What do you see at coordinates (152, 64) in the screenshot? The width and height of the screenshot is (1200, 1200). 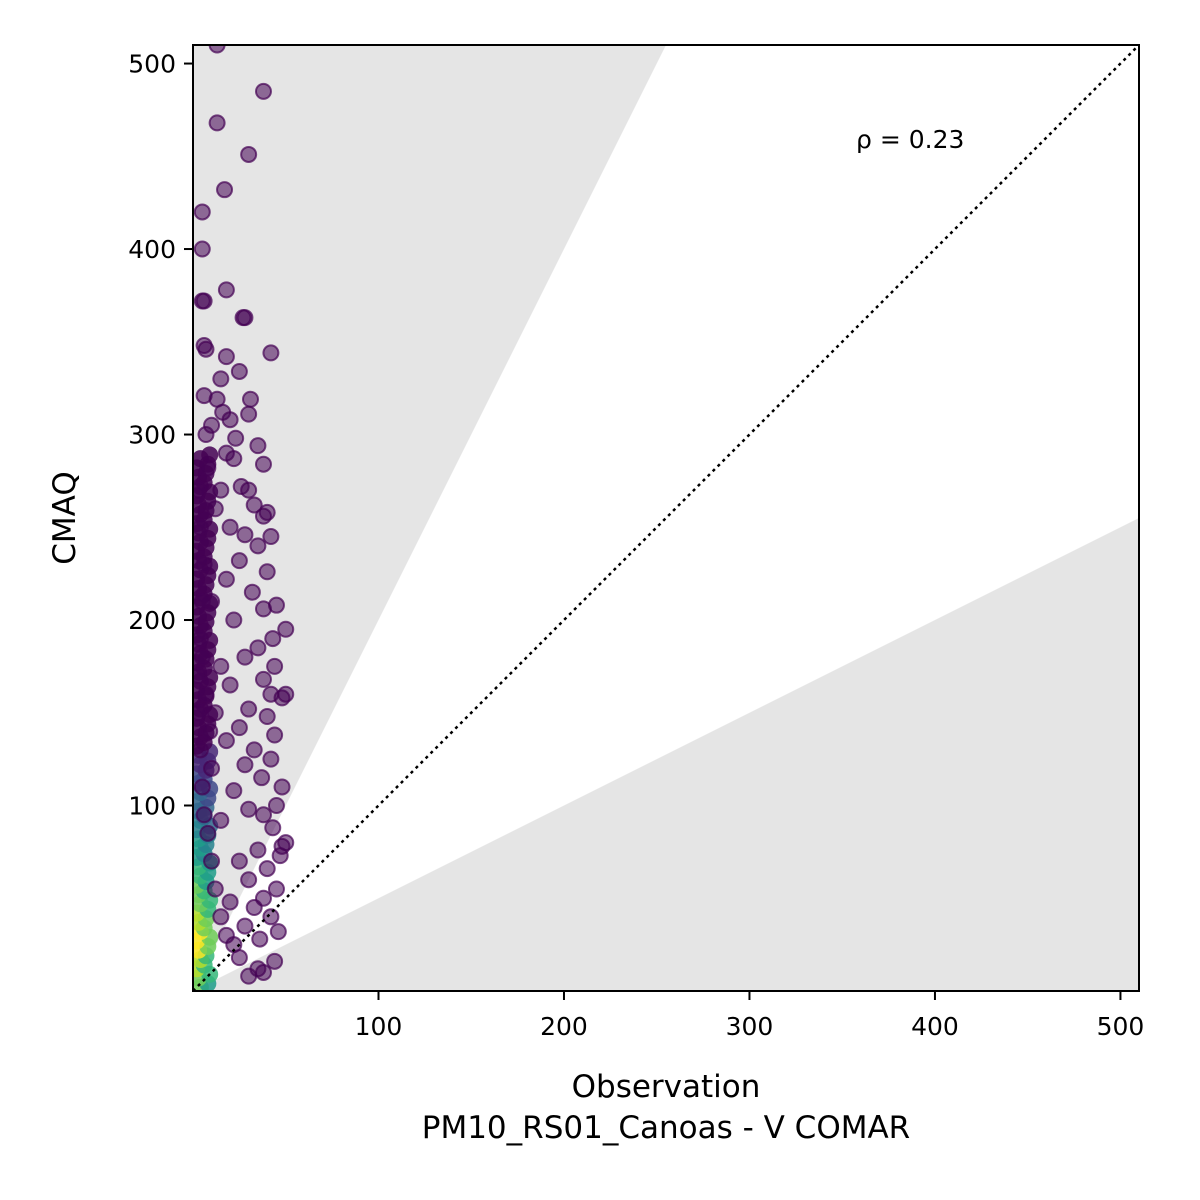 I see `y-tick-label: 500` at bounding box center [152, 64].